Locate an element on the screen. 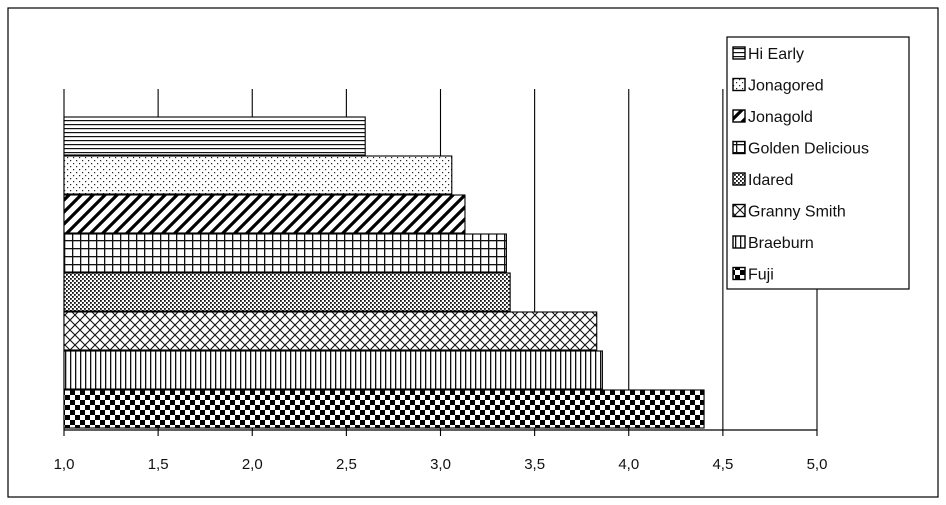 The height and width of the screenshot is (505, 946). legend-label: Jonagored is located at coordinates (786, 86).